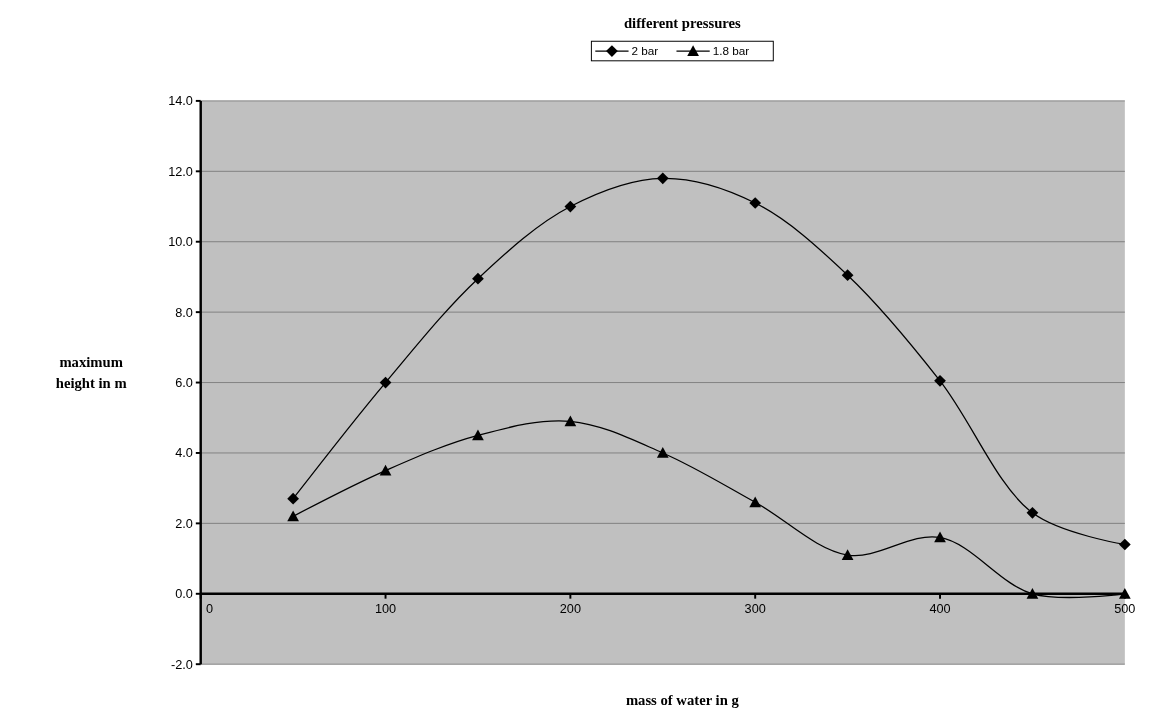 Image resolution: width=1173 pixels, height=725 pixels. I want to click on y-tick-label: -2.0, so click(181, 664).